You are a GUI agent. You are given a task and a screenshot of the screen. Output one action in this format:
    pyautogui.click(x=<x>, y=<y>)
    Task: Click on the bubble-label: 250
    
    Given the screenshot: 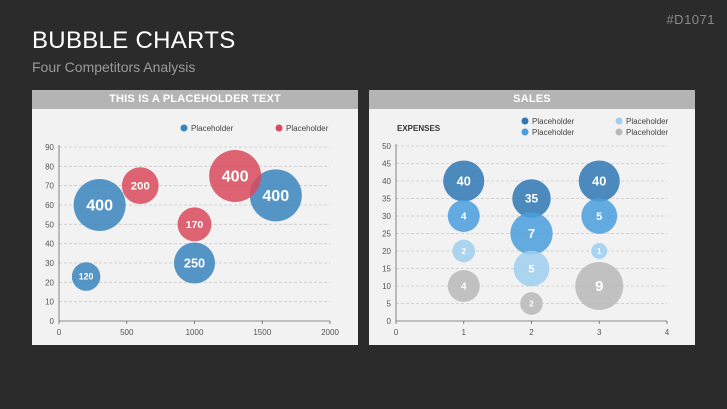 What is the action you would take?
    pyautogui.click(x=194, y=262)
    